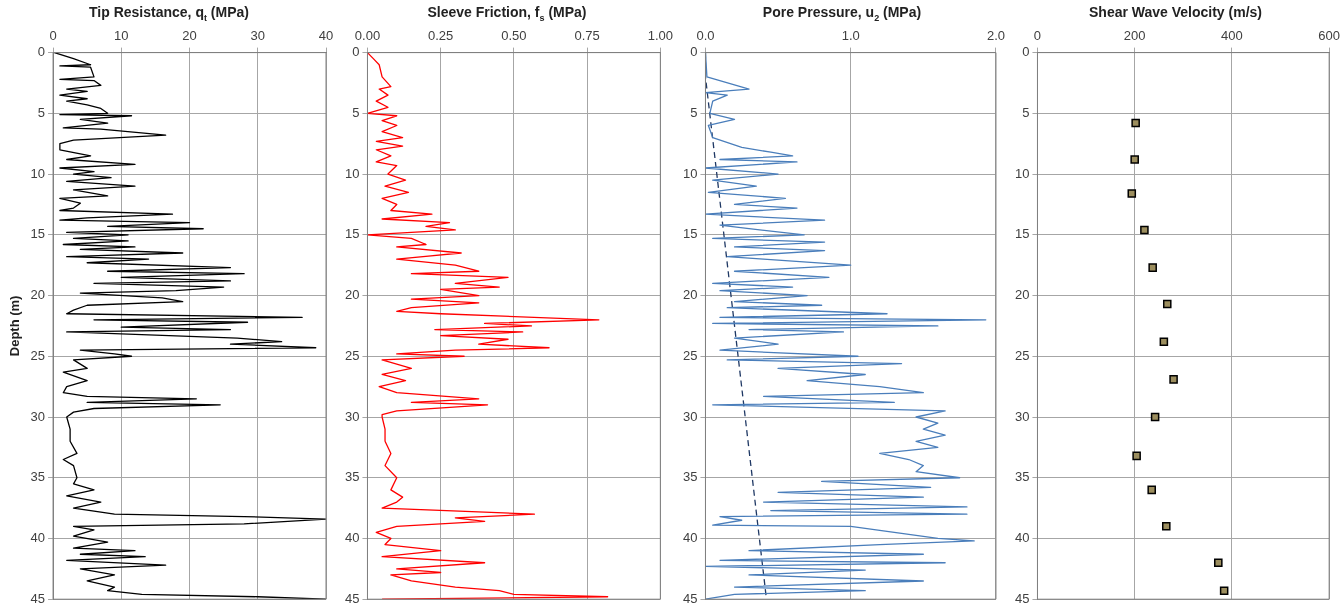 This screenshot has height=610, width=1343. Describe the element at coordinates (189, 36) in the screenshot. I see `x-tick-label: 20` at that location.